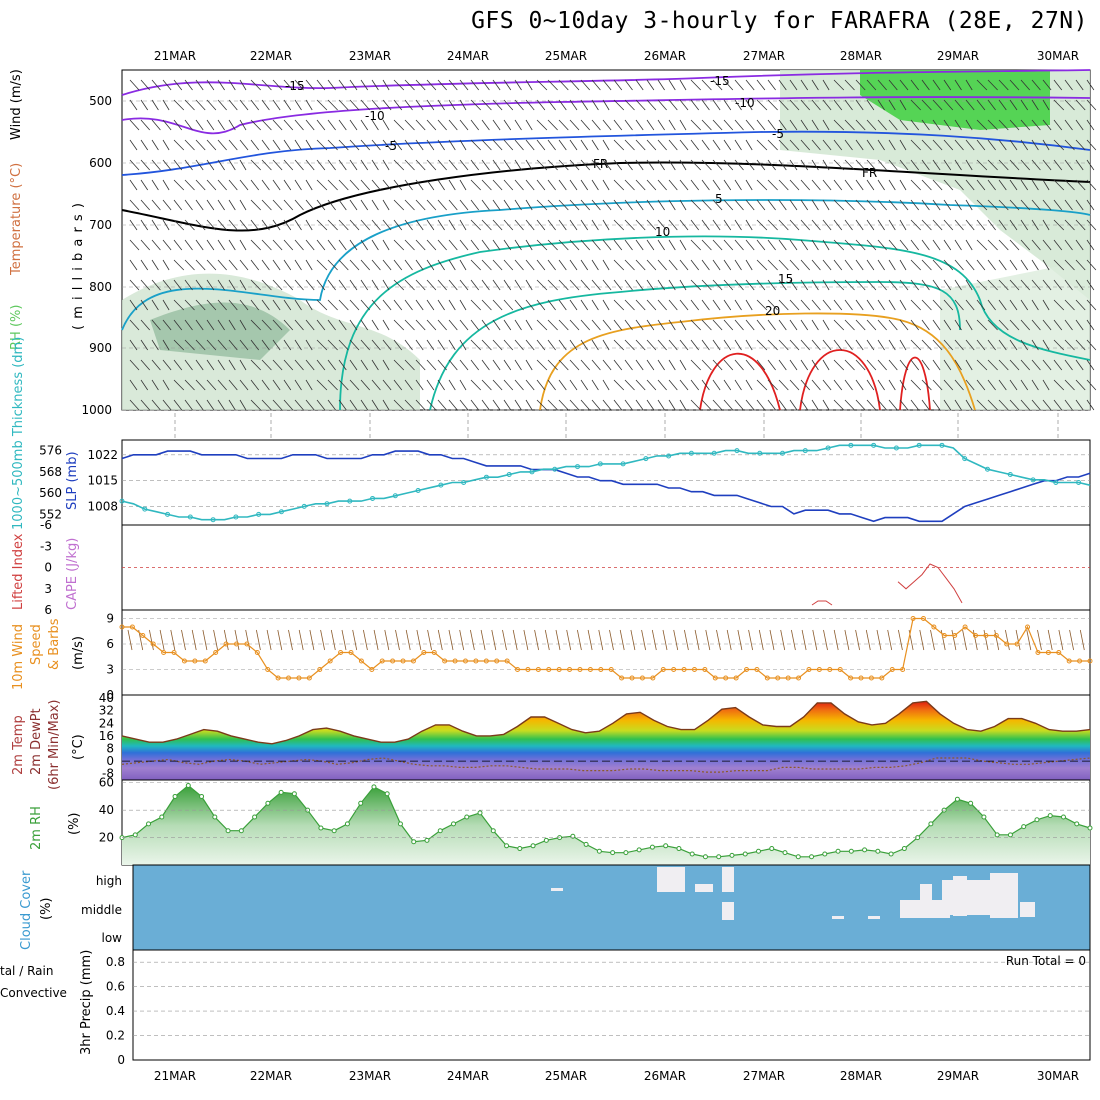  I want to click on thickness-point, so click(122, 501).